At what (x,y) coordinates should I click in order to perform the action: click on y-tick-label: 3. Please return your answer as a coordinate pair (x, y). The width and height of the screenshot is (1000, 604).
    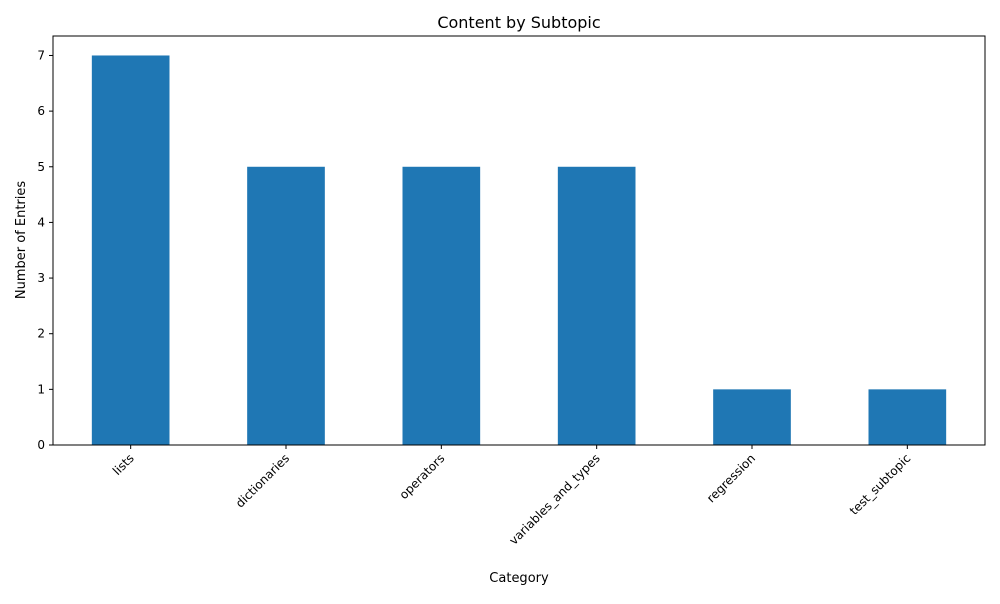
    Looking at the image, I should click on (41, 278).